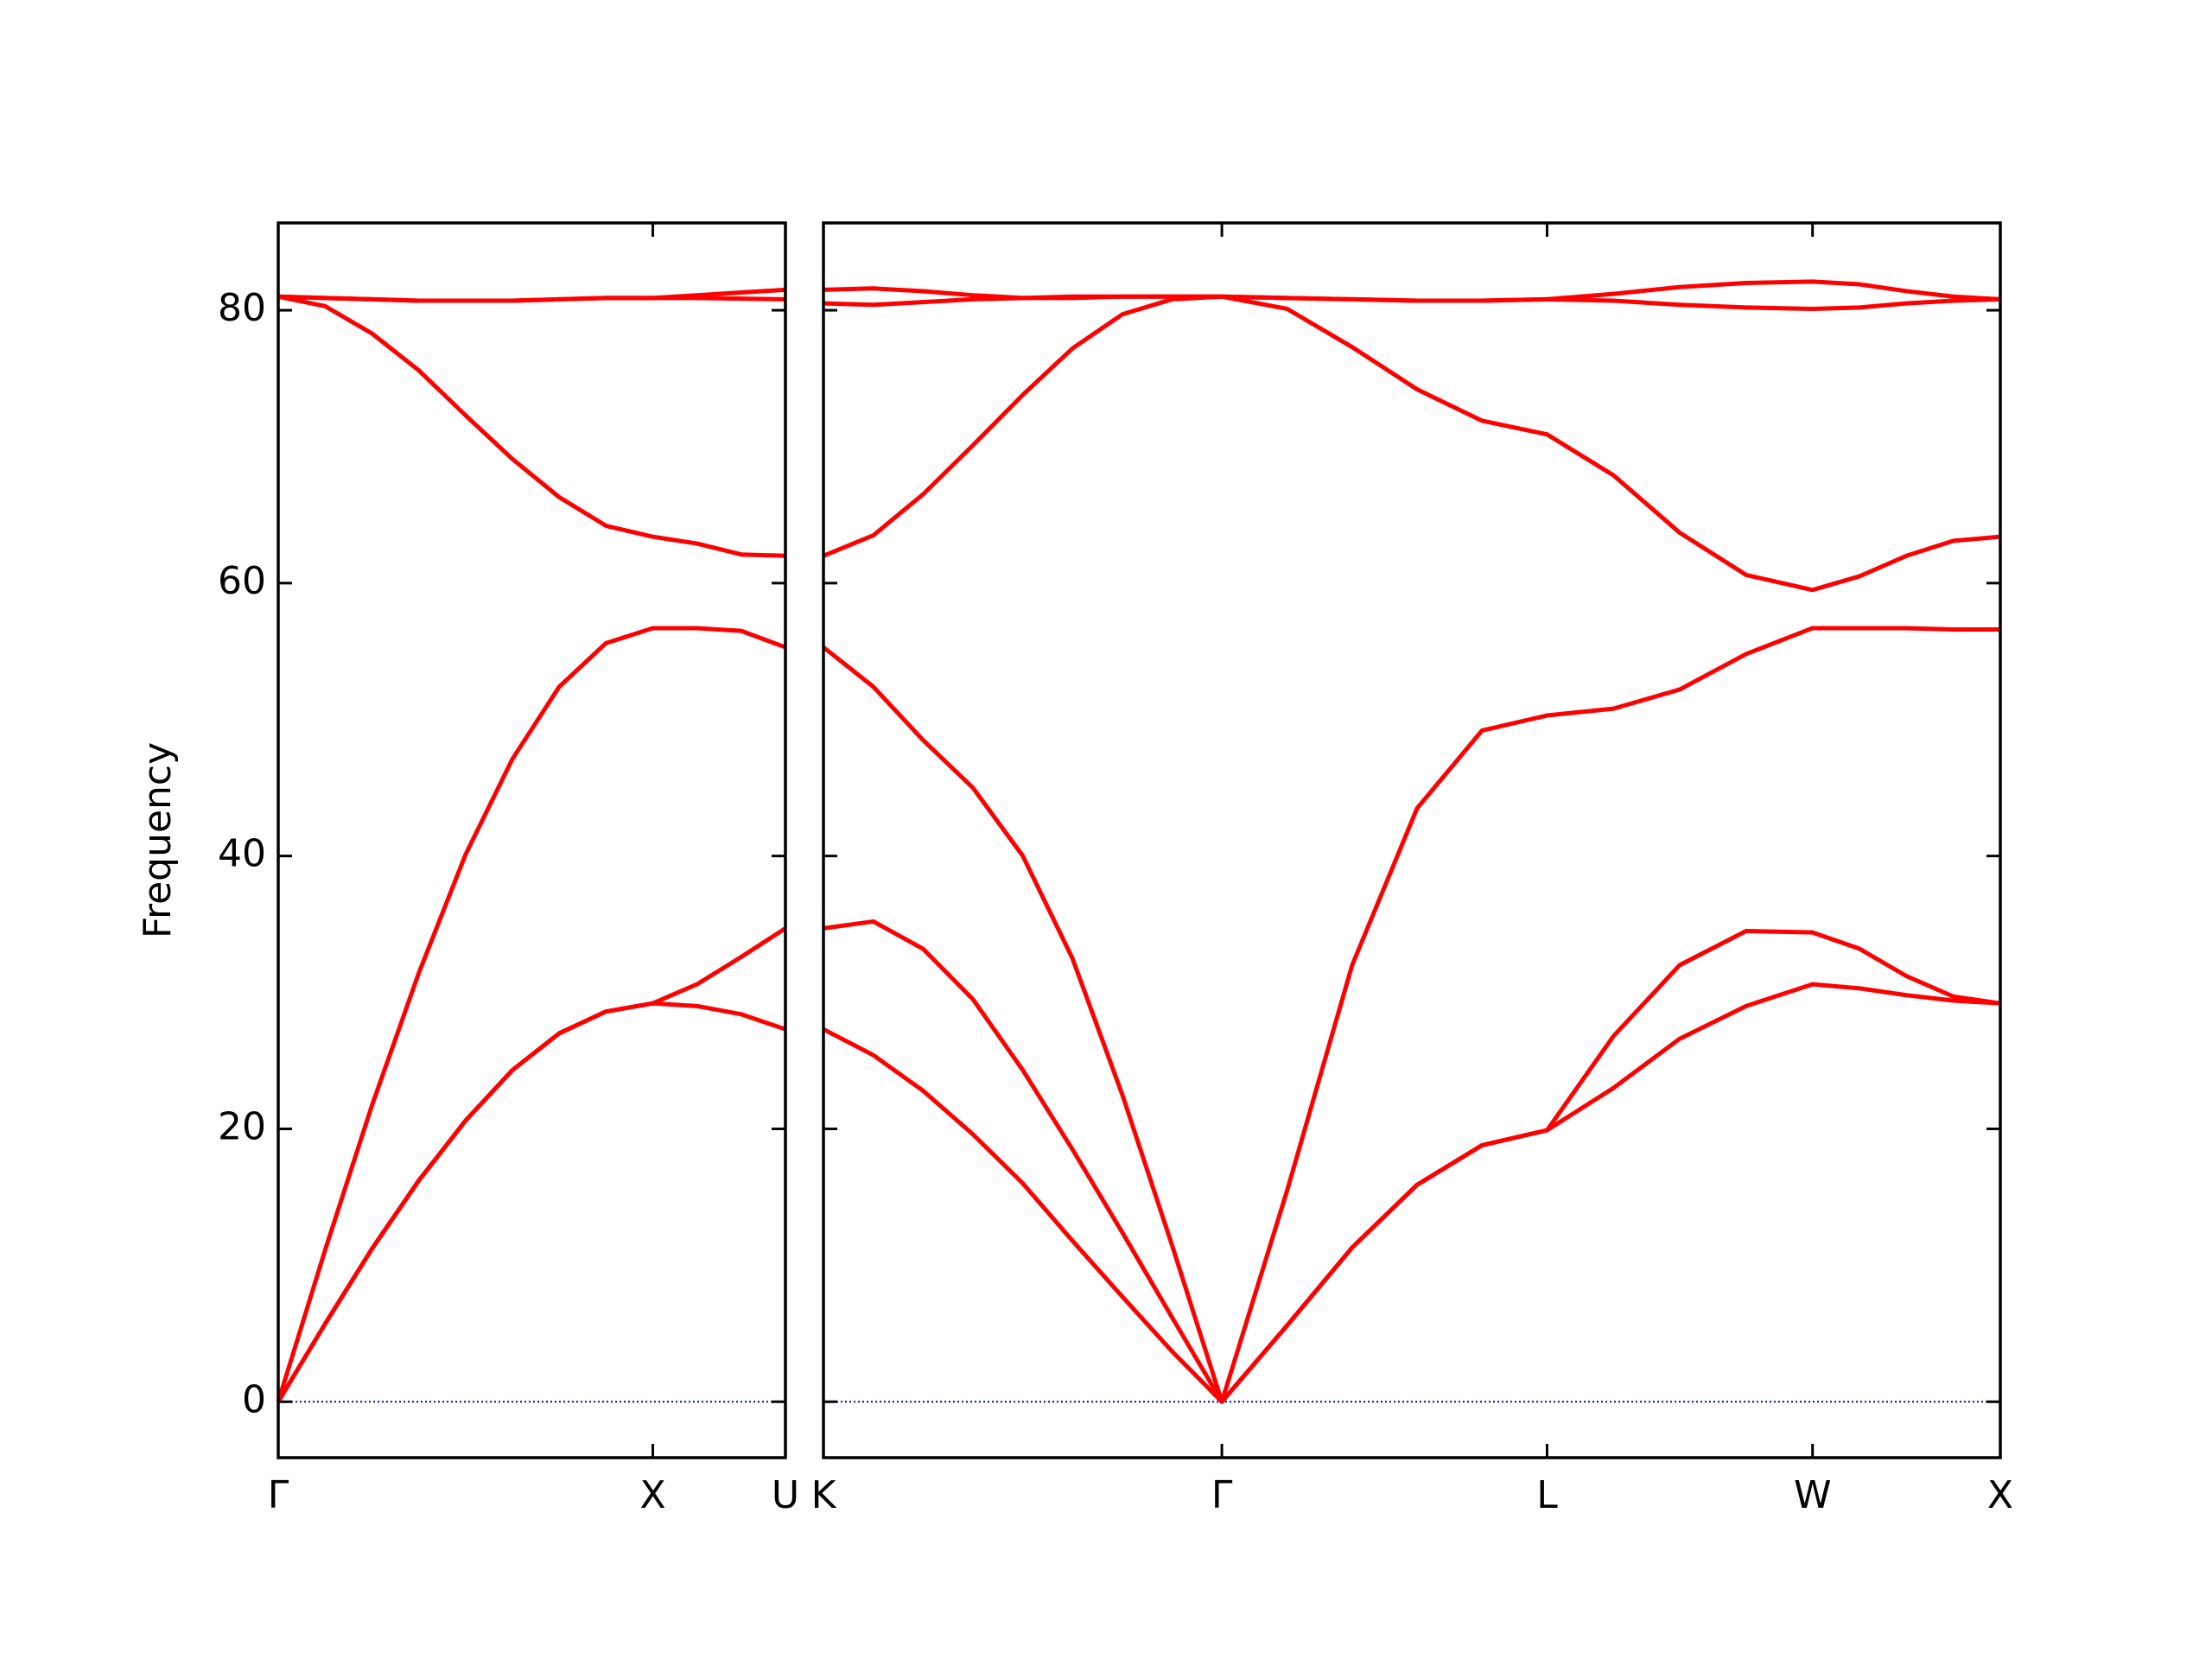  Describe the element at coordinates (158, 840) in the screenshot. I see `y-axis-label: Frequency` at that location.